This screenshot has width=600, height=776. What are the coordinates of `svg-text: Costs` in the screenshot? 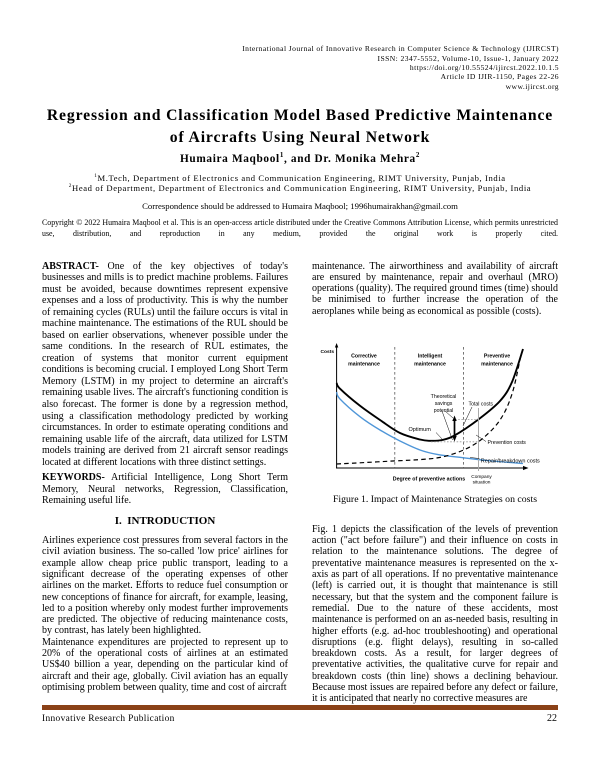 It's located at (328, 352).